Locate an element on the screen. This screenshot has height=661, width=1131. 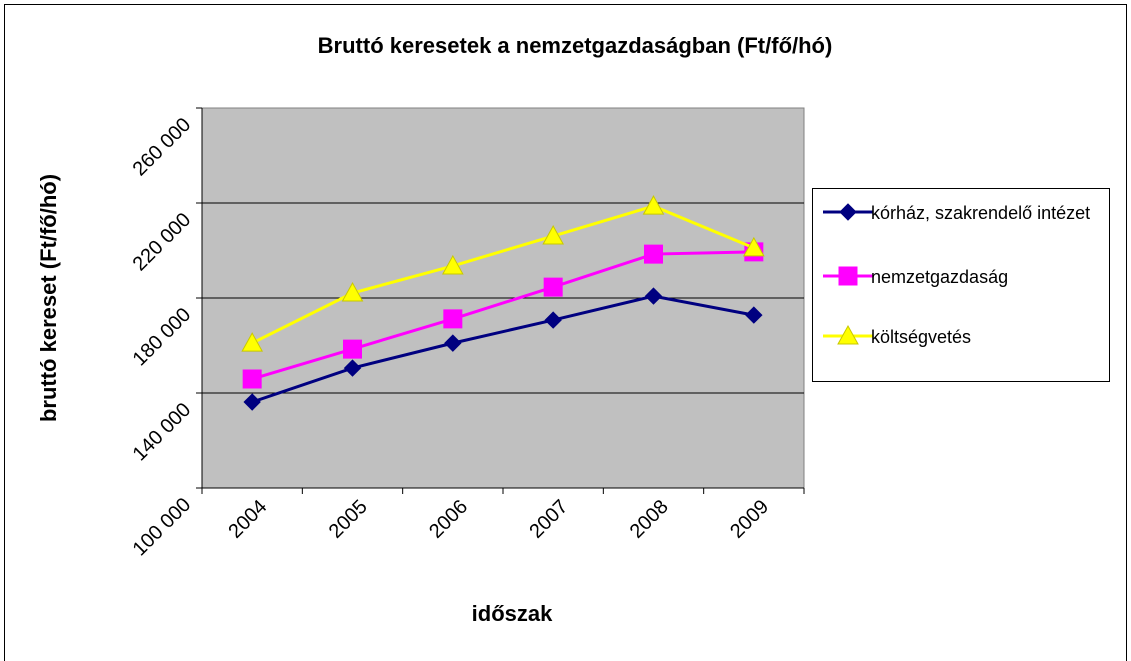
x-axis-title: időszak is located at coordinates (512, 613).